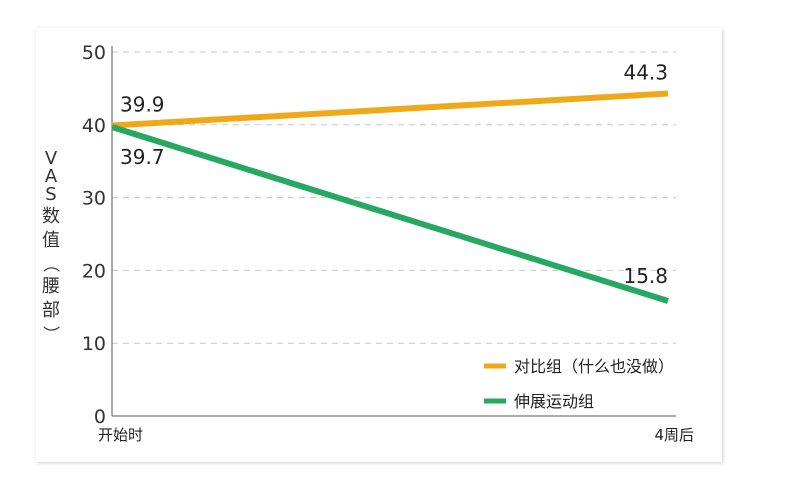  I want to click on y-axis-label-char: 值, so click(51, 240).